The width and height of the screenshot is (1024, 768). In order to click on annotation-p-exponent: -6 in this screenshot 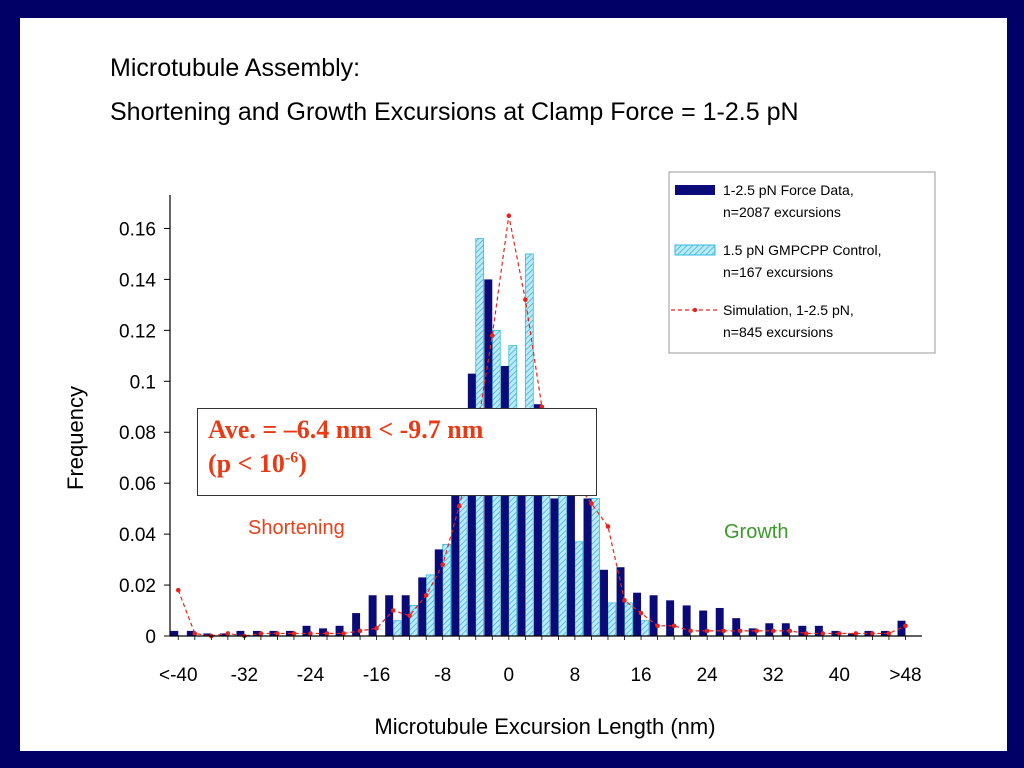, I will do `click(291, 458)`.